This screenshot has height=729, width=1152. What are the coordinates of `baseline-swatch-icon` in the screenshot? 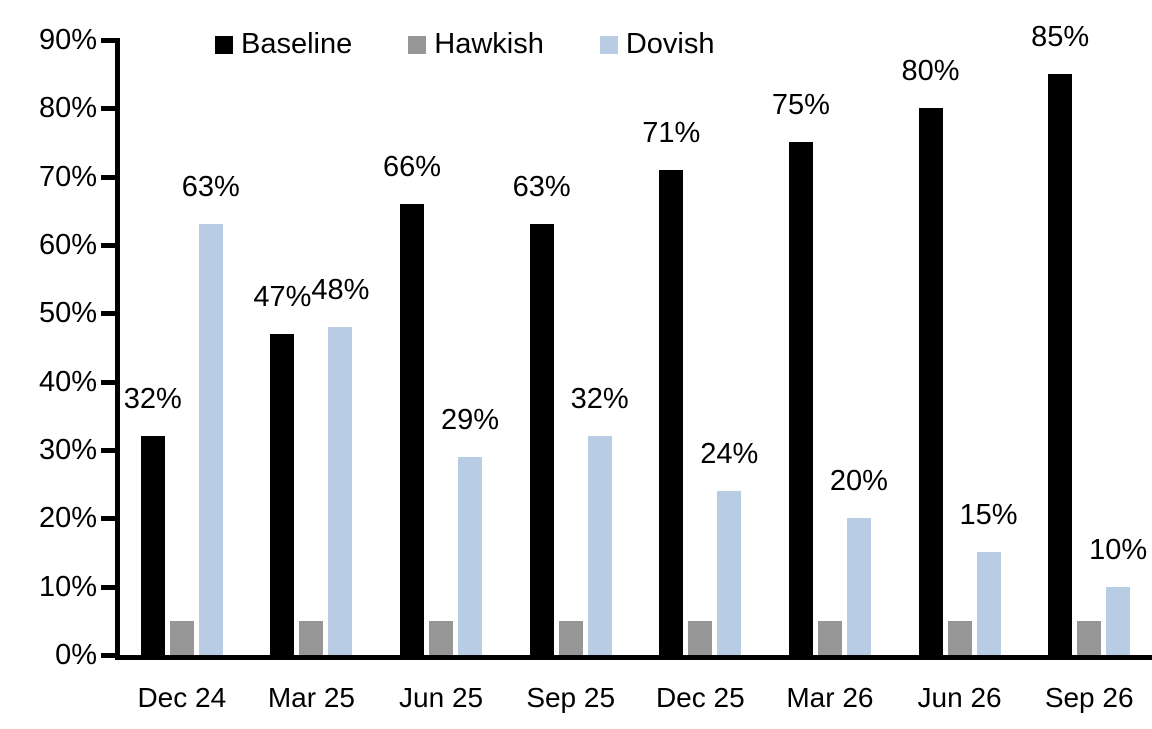 It's located at (224, 44).